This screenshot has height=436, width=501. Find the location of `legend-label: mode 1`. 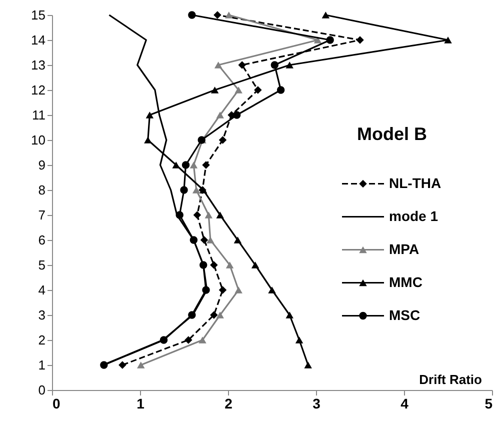

legend-label: mode 1 is located at coordinates (413, 216).